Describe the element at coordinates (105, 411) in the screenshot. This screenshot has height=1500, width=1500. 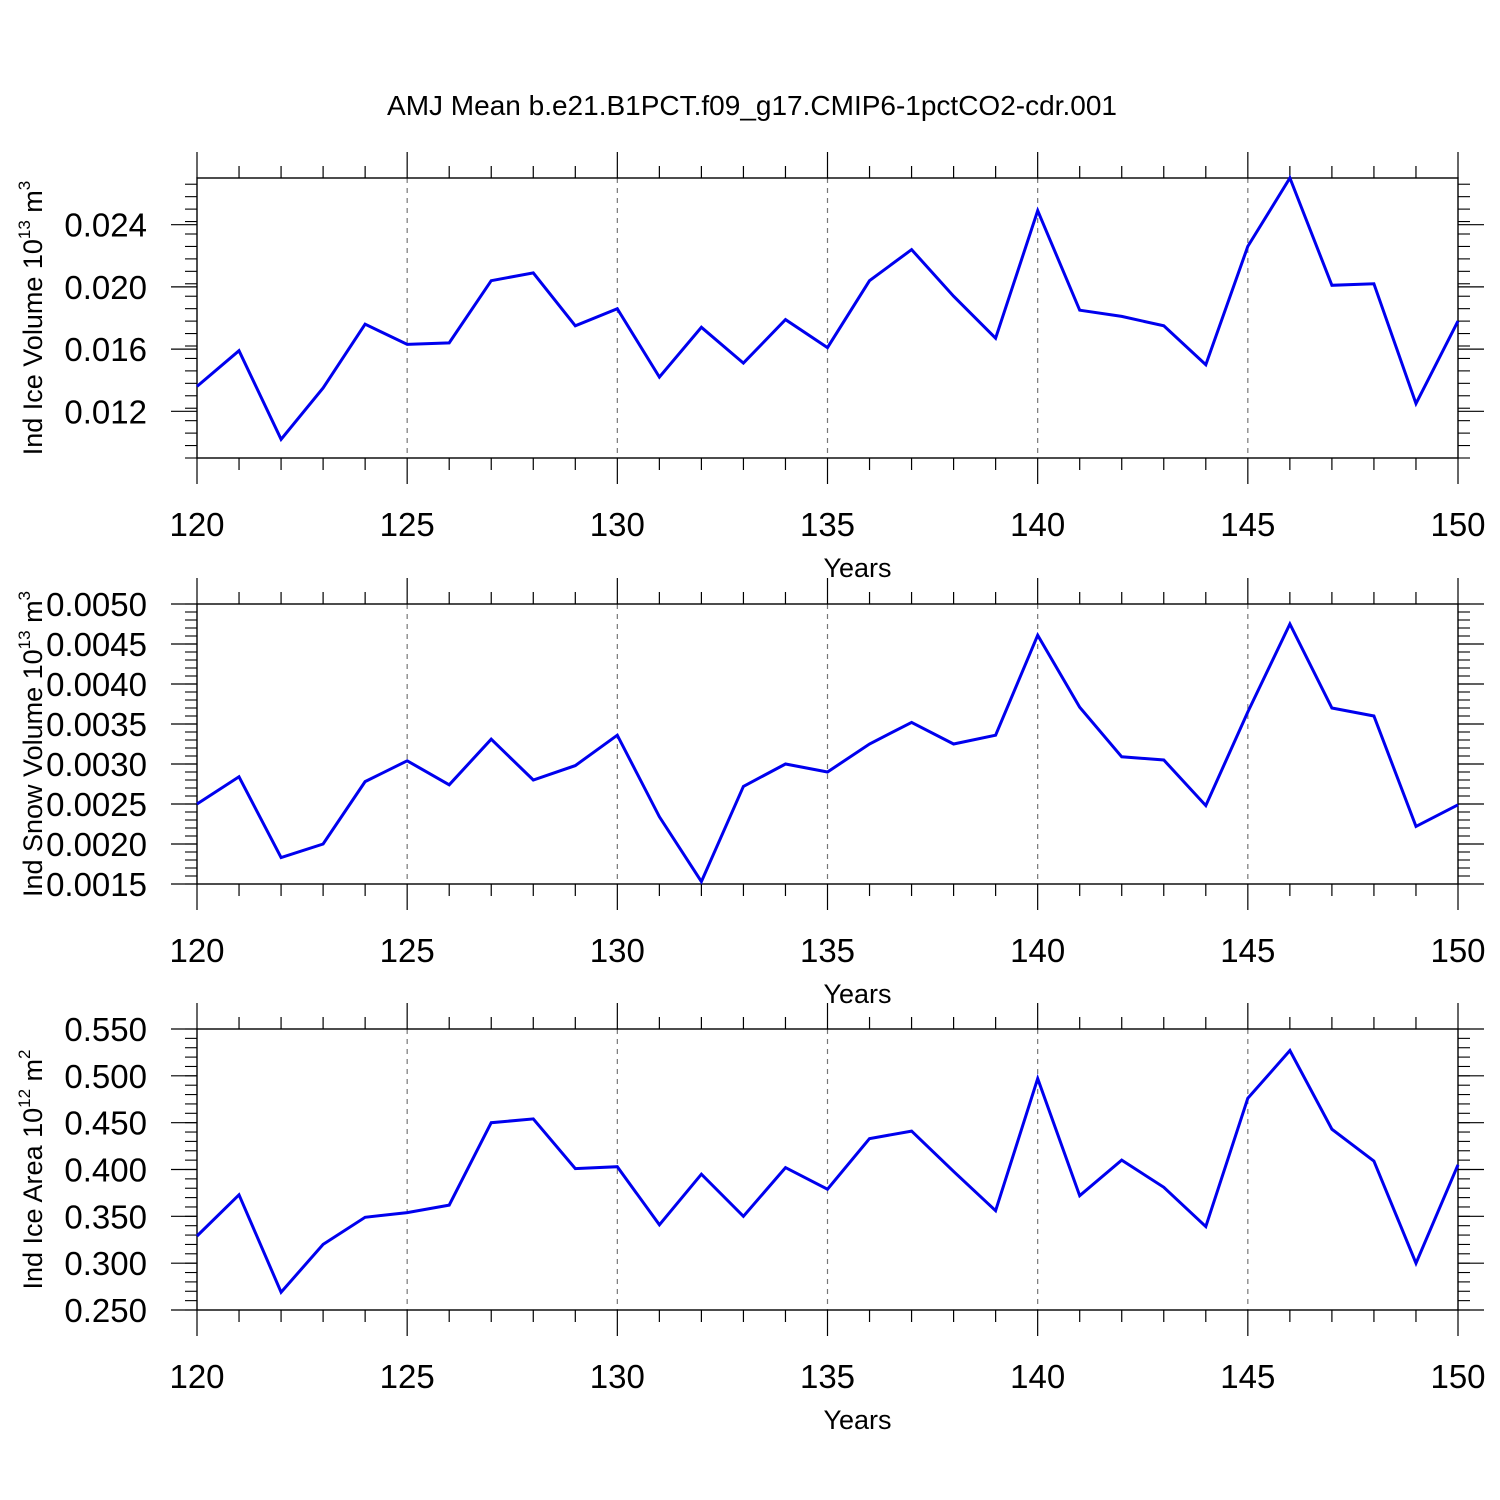
I see `y-tick-label: 0.012` at that location.